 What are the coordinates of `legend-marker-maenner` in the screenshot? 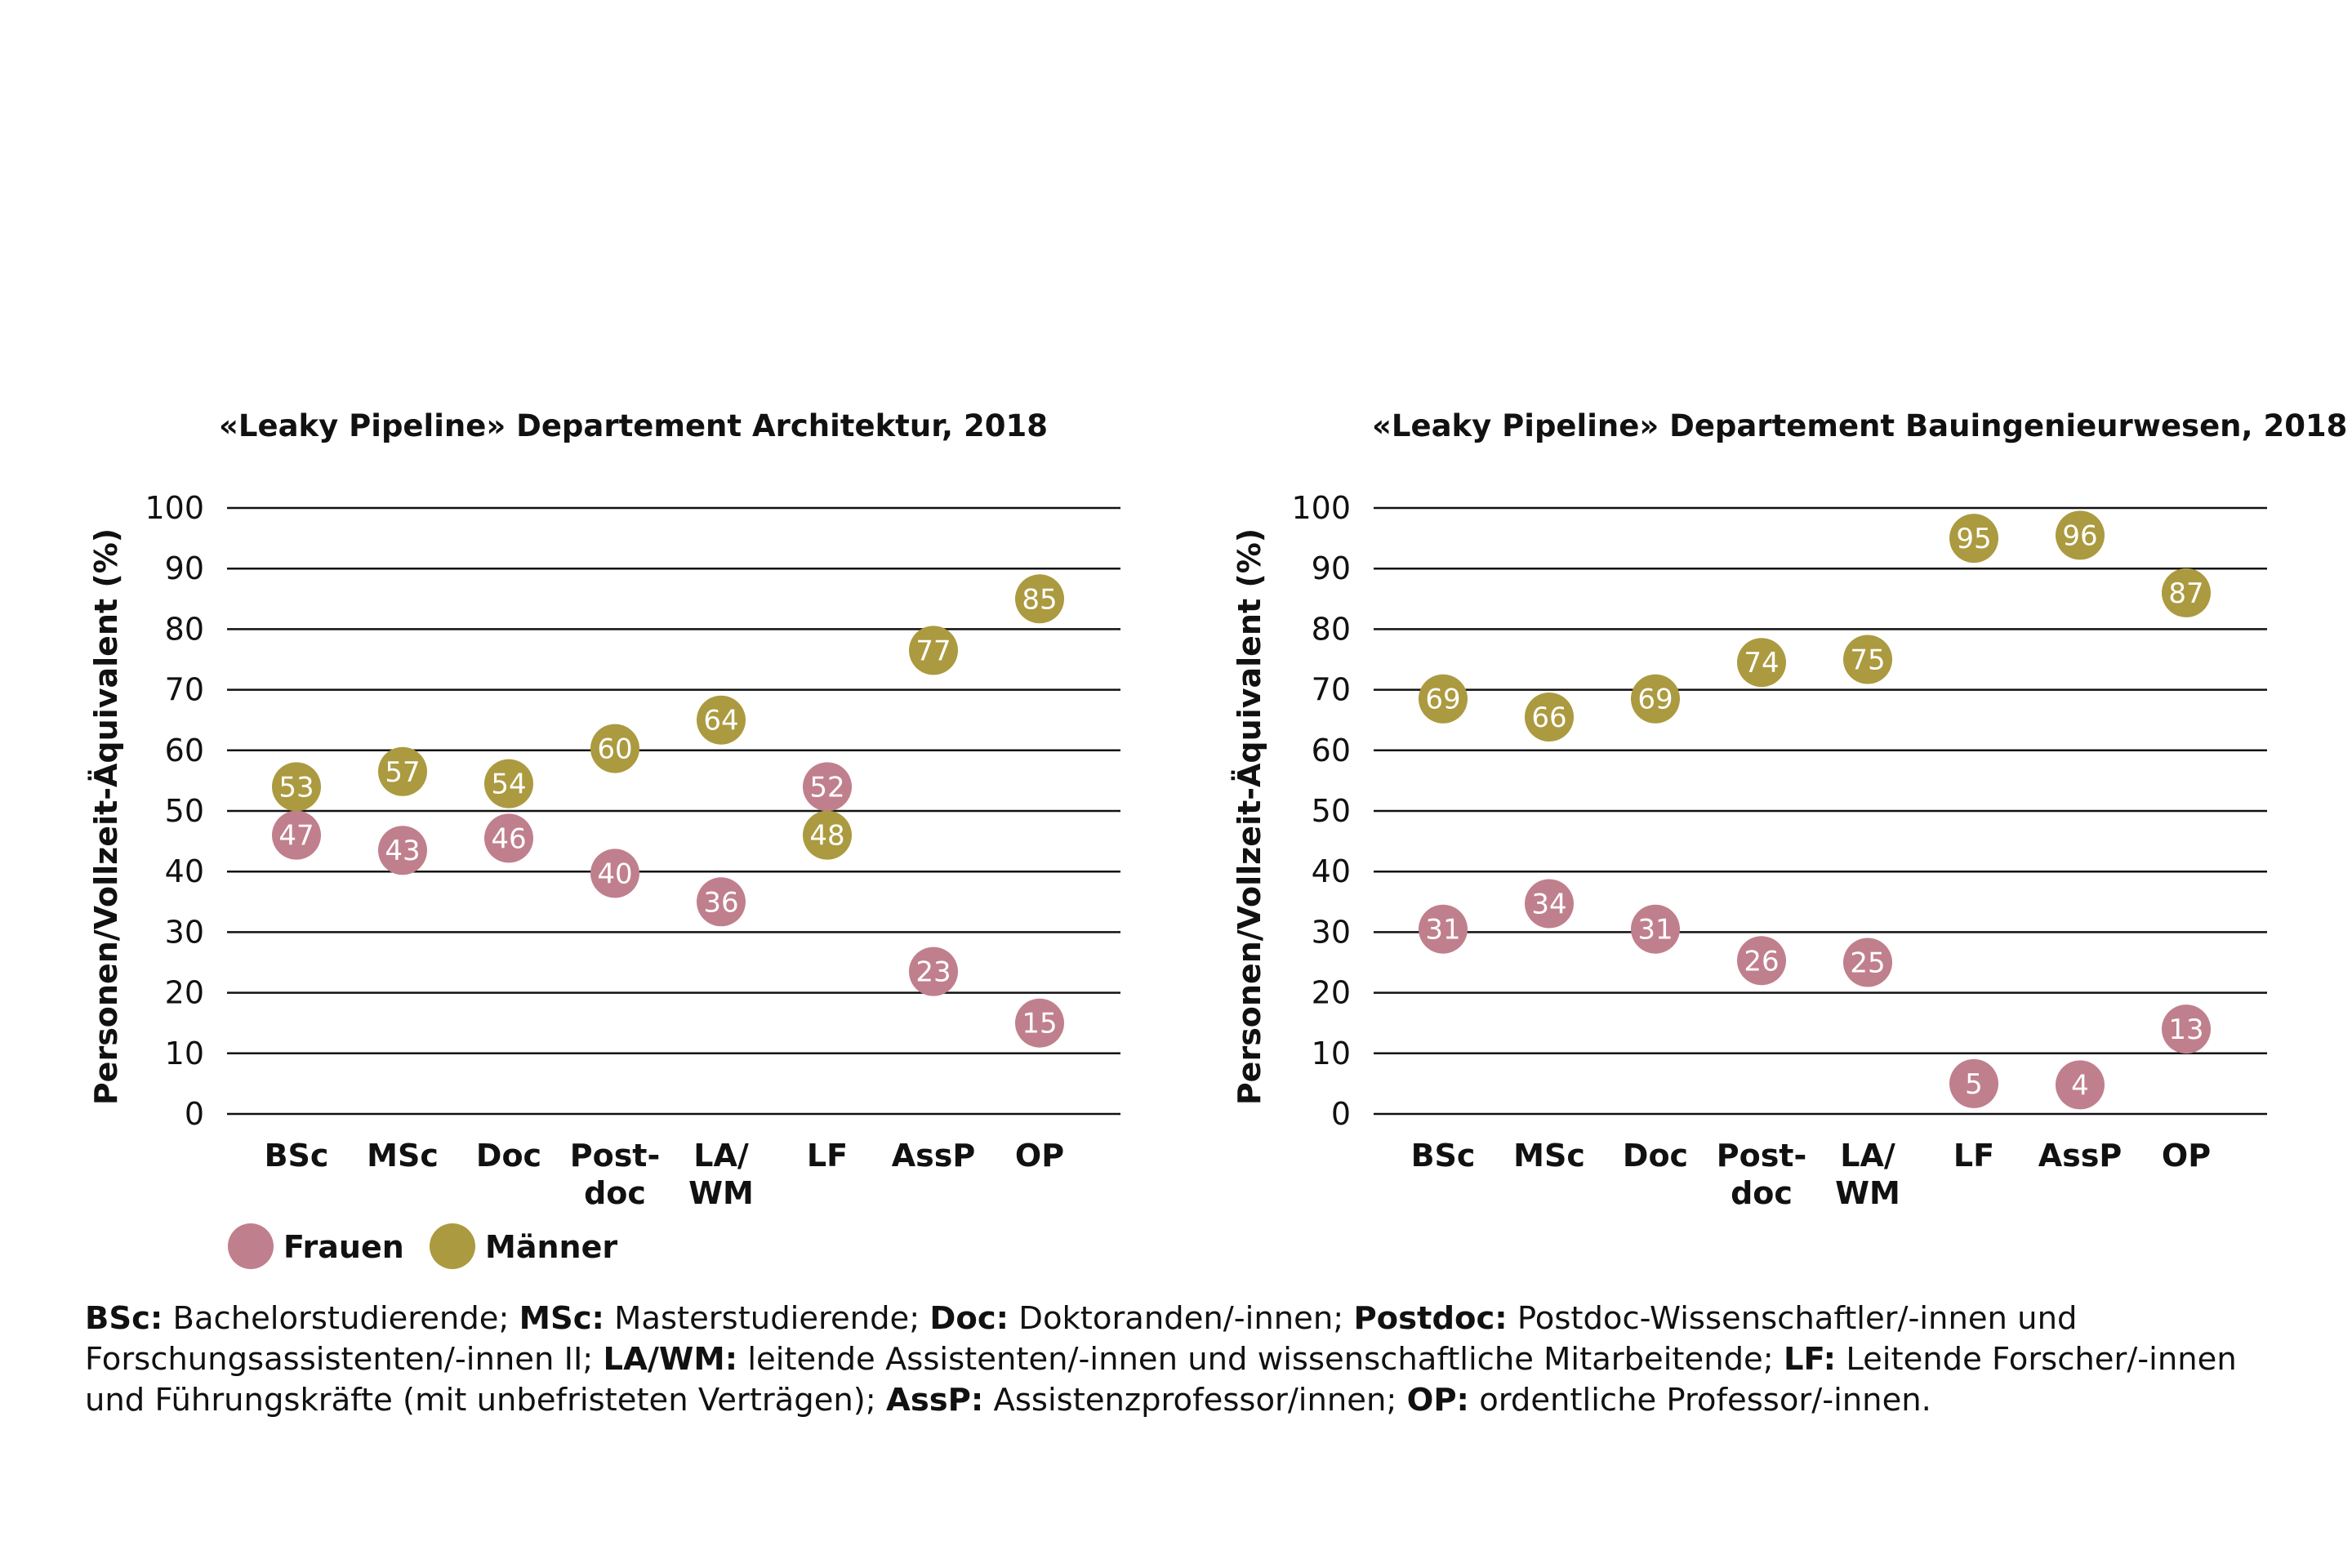 It's located at (452, 1246).